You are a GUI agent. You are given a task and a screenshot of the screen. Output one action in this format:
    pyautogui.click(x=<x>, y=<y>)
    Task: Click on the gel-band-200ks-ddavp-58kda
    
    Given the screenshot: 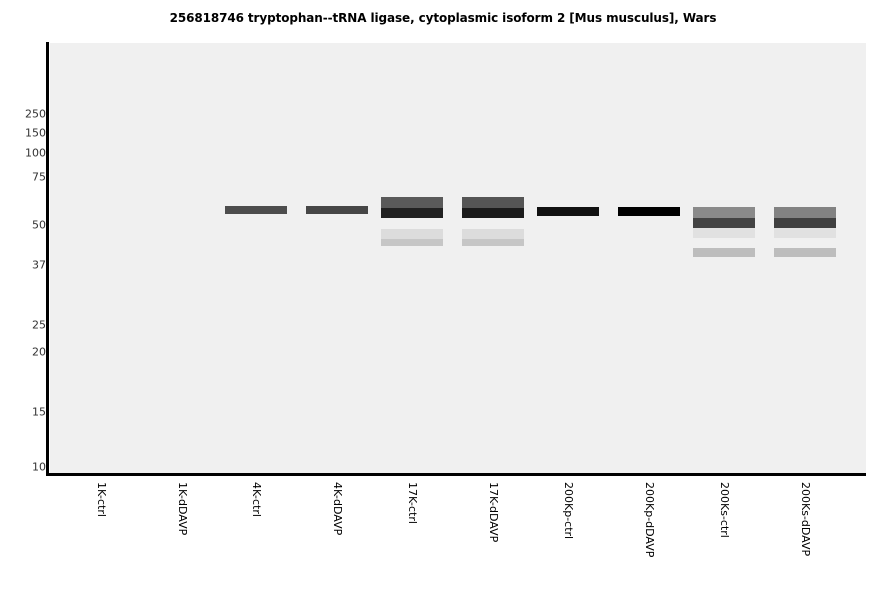 What is the action you would take?
    pyautogui.click(x=805, y=212)
    